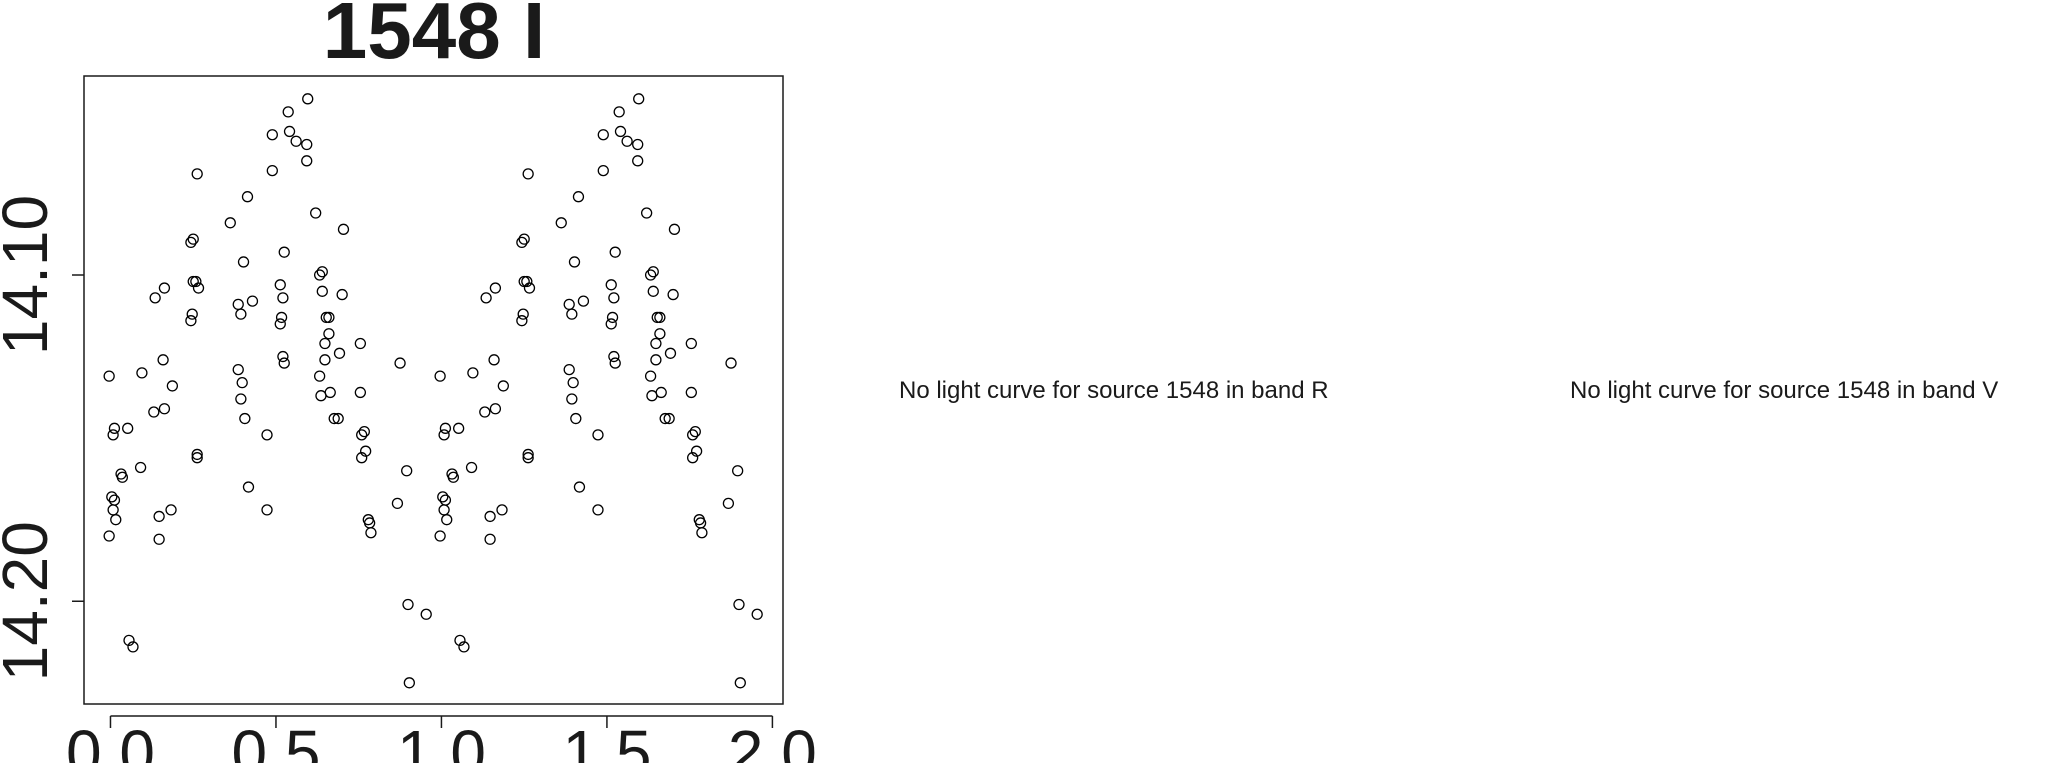  Describe the element at coordinates (441, 740) in the screenshot. I see `x-tick-label: 1.0` at that location.